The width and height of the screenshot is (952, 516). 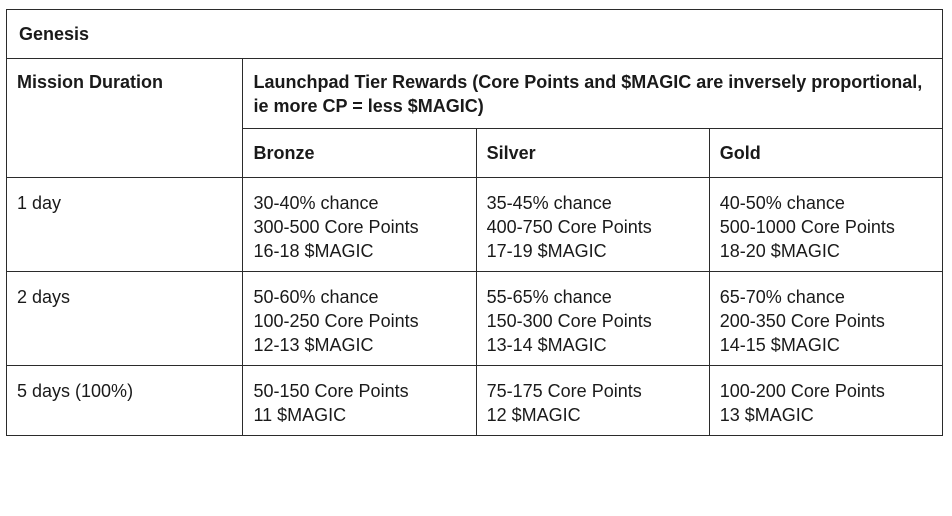 What do you see at coordinates (549, 203) in the screenshot?
I see `reward-chance: 35-45% chance` at bounding box center [549, 203].